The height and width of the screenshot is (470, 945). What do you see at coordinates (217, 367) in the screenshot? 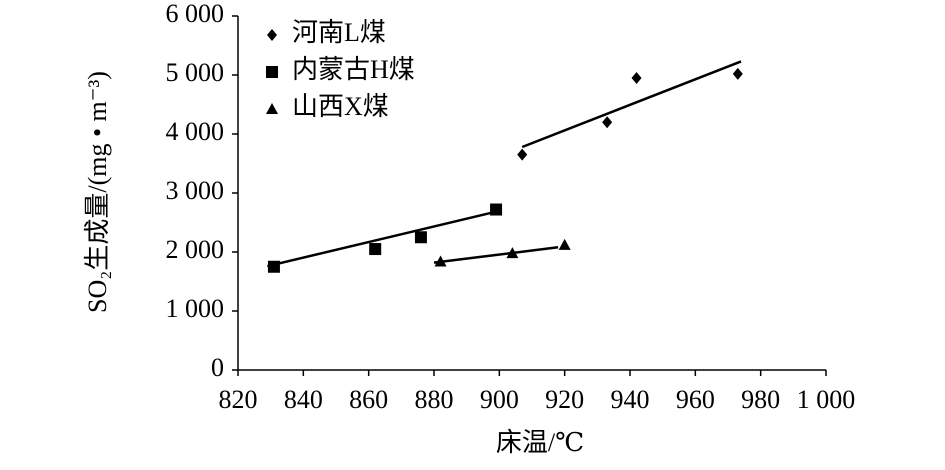
I see `y-tick-label: 0` at bounding box center [217, 367].